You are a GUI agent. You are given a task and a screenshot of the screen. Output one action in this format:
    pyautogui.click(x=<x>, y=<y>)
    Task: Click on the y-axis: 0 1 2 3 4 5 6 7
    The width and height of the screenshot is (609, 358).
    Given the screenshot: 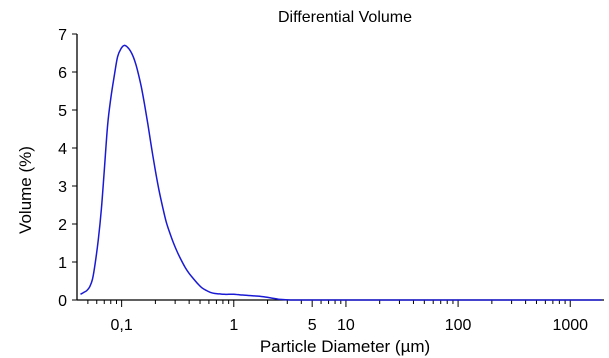 What is the action you would take?
    pyautogui.click(x=67, y=168)
    